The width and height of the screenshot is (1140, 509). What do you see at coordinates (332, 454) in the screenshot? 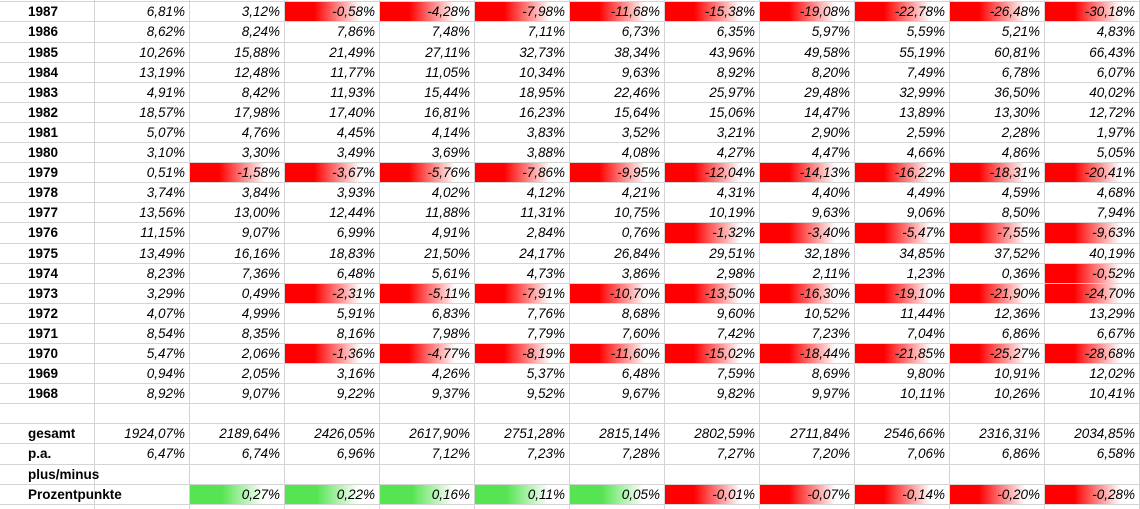
I see `table-cell: 6,96%` at bounding box center [332, 454].